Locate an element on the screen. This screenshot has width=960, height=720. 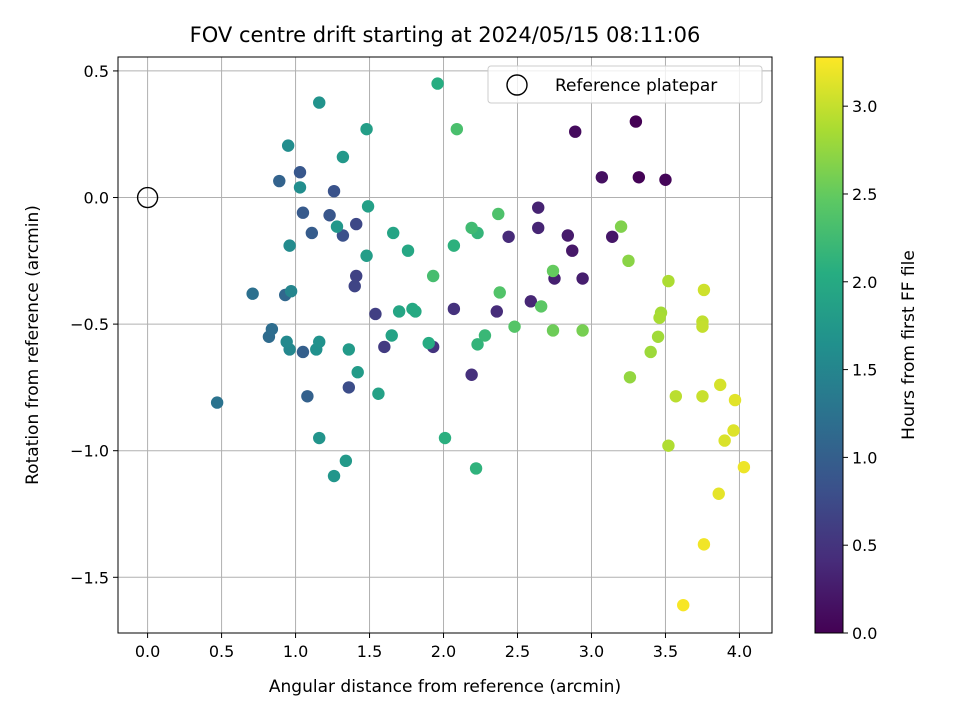
legend-box is located at coordinates (625, 84).